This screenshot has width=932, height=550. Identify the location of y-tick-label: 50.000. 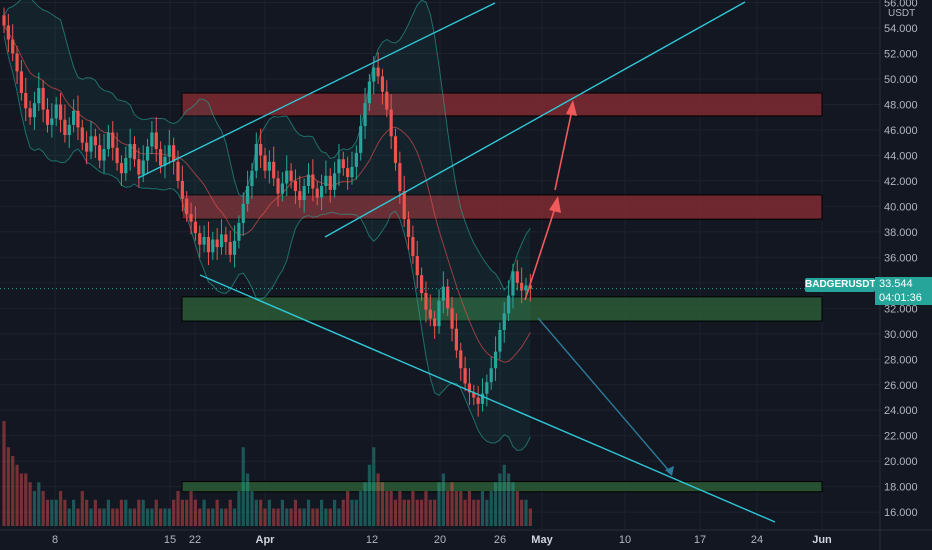
(901, 80).